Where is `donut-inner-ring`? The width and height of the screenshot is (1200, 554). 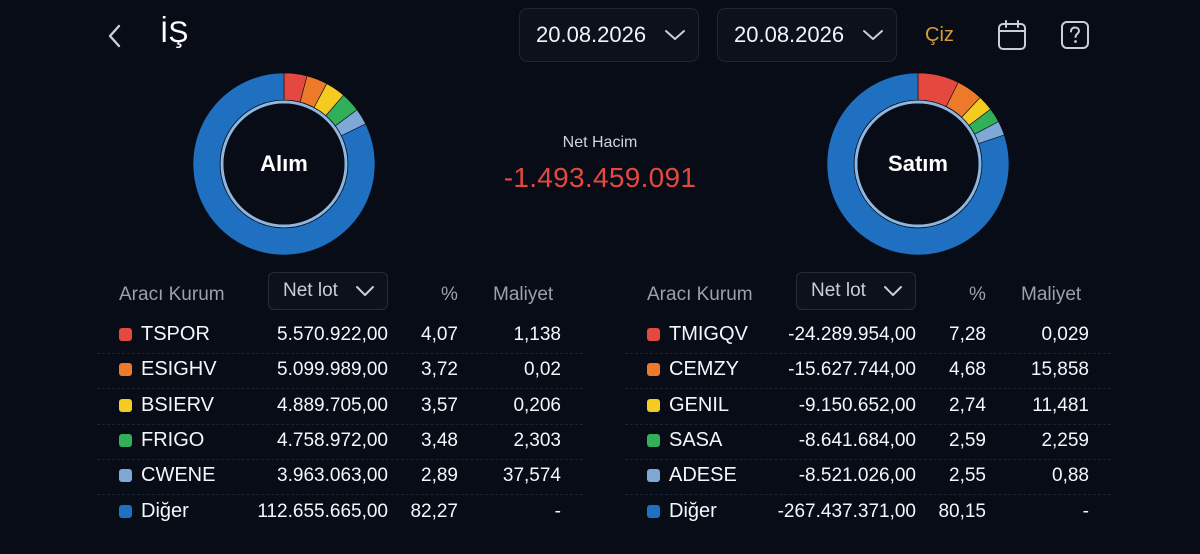
donut-inner-ring is located at coordinates (918, 164).